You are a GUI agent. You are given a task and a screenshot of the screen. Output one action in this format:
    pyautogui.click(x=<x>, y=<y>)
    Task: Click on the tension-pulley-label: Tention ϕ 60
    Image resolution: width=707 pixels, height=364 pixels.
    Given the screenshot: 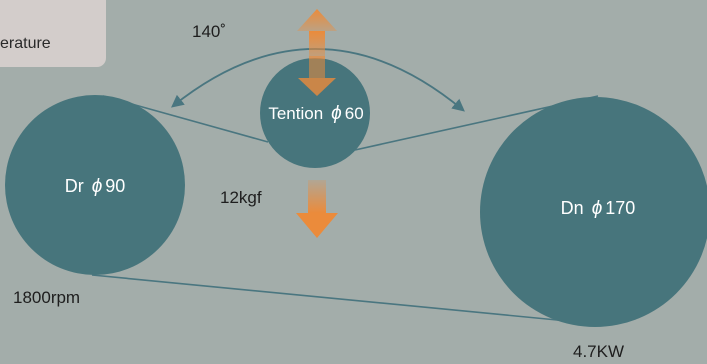 What is the action you would take?
    pyautogui.click(x=315, y=114)
    